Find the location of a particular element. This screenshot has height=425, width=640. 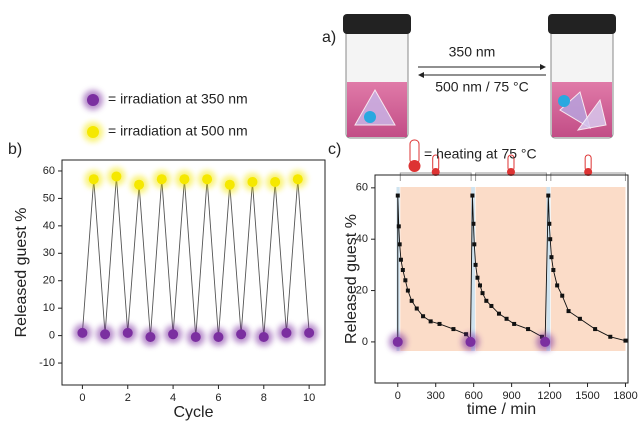

y-tick-label: 0 is located at coordinates (52, 336).